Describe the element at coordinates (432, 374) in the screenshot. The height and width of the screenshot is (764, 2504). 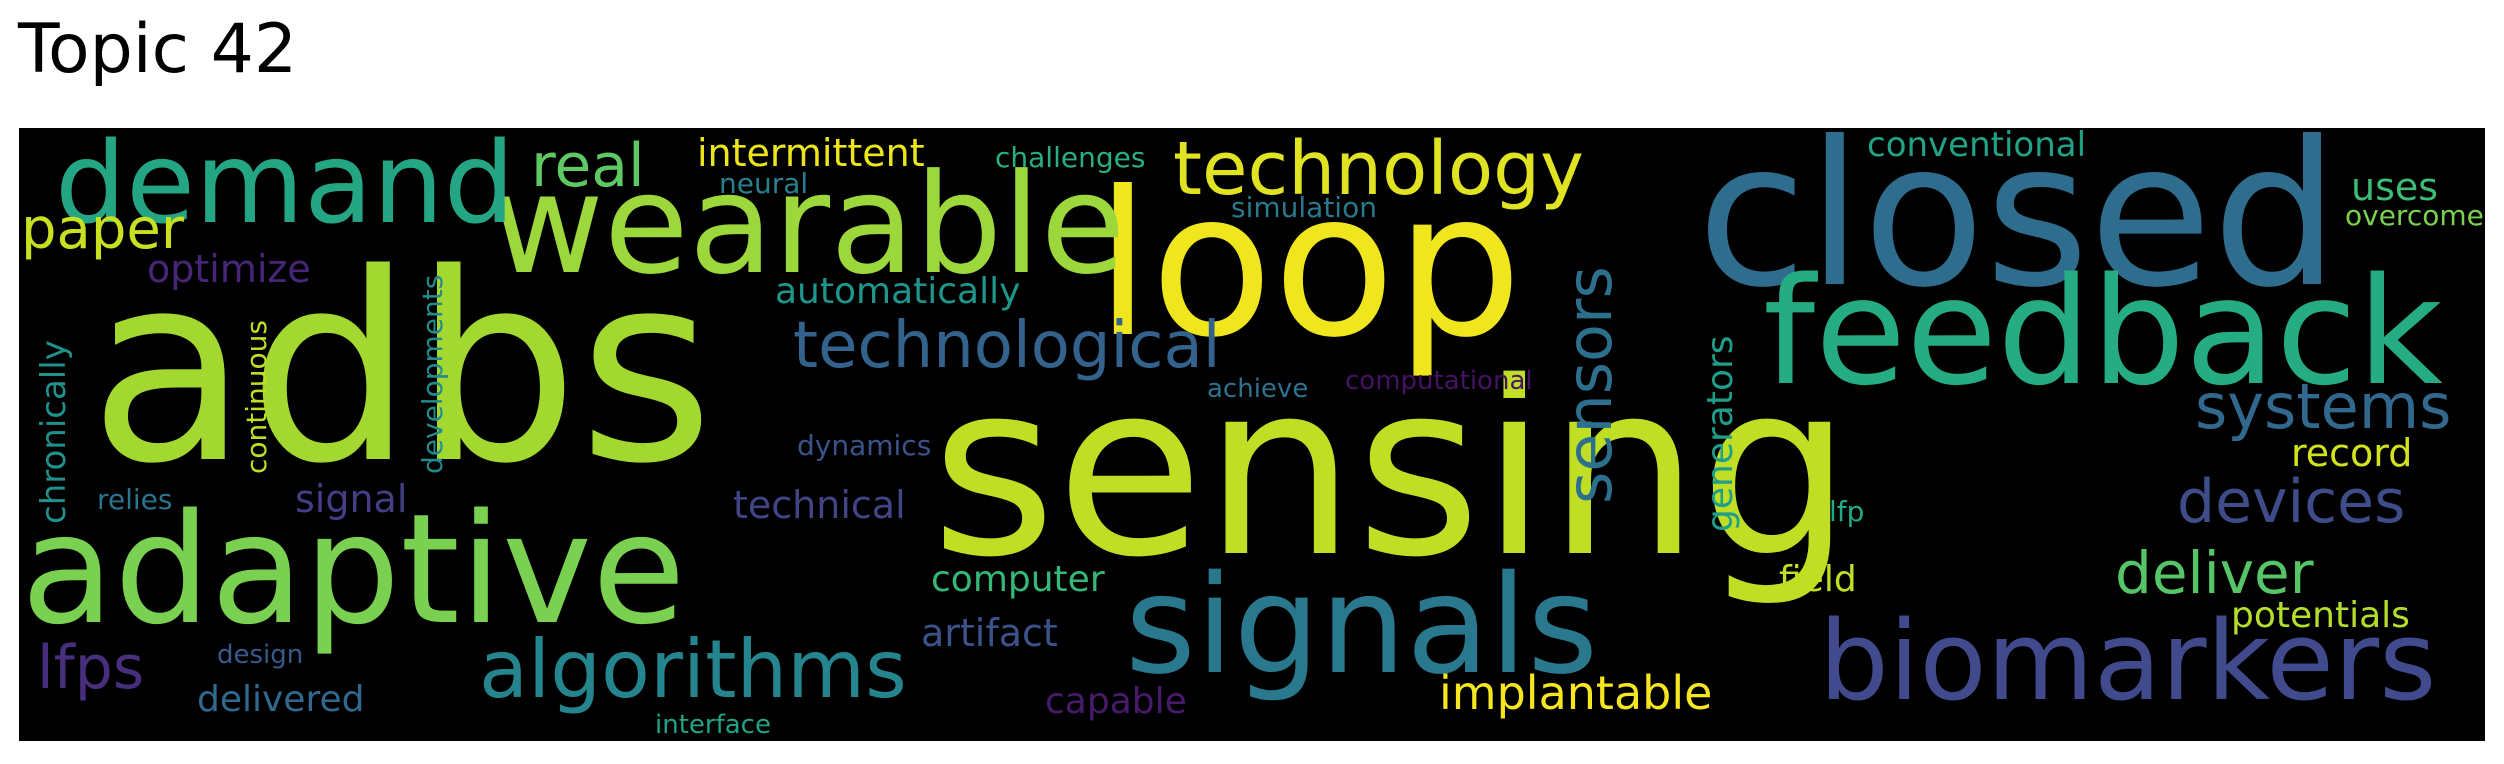
I see `word-developments: developments` at that location.